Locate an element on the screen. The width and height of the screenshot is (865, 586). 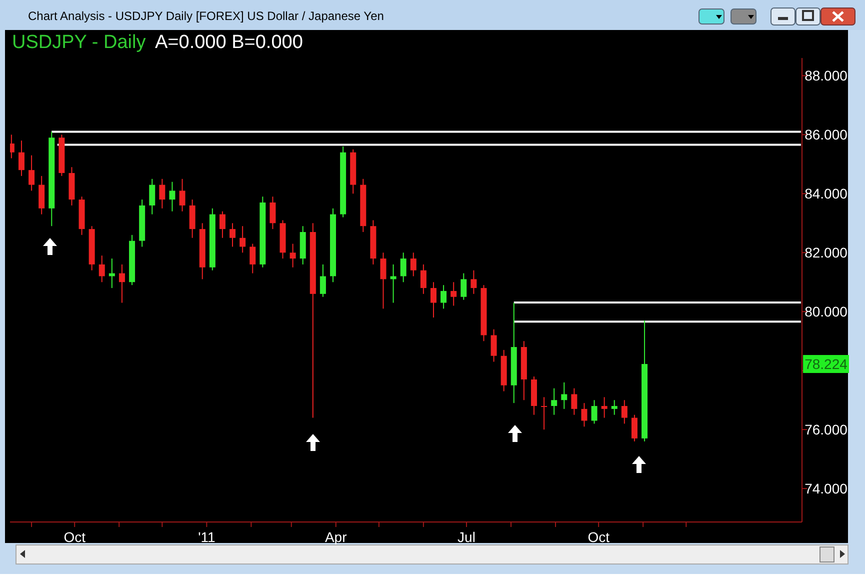
y-tick-label: 76.000 is located at coordinates (826, 430).